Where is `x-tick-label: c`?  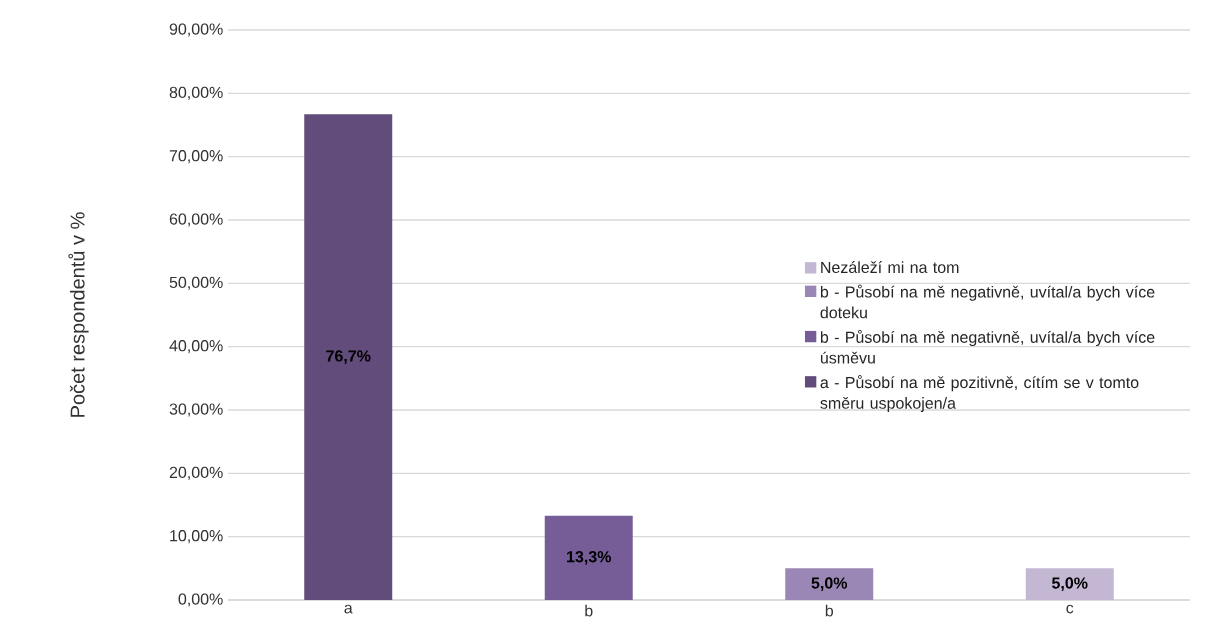
x-tick-label: c is located at coordinates (1070, 609).